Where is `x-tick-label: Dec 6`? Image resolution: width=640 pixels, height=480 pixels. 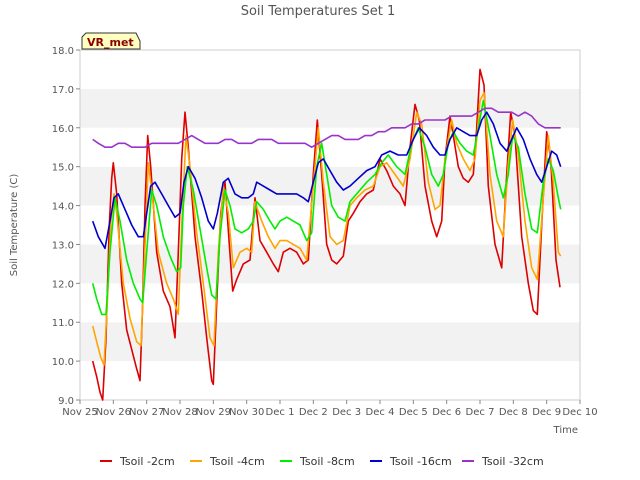 x-tick-label: Dec 6 is located at coordinates (446, 412).